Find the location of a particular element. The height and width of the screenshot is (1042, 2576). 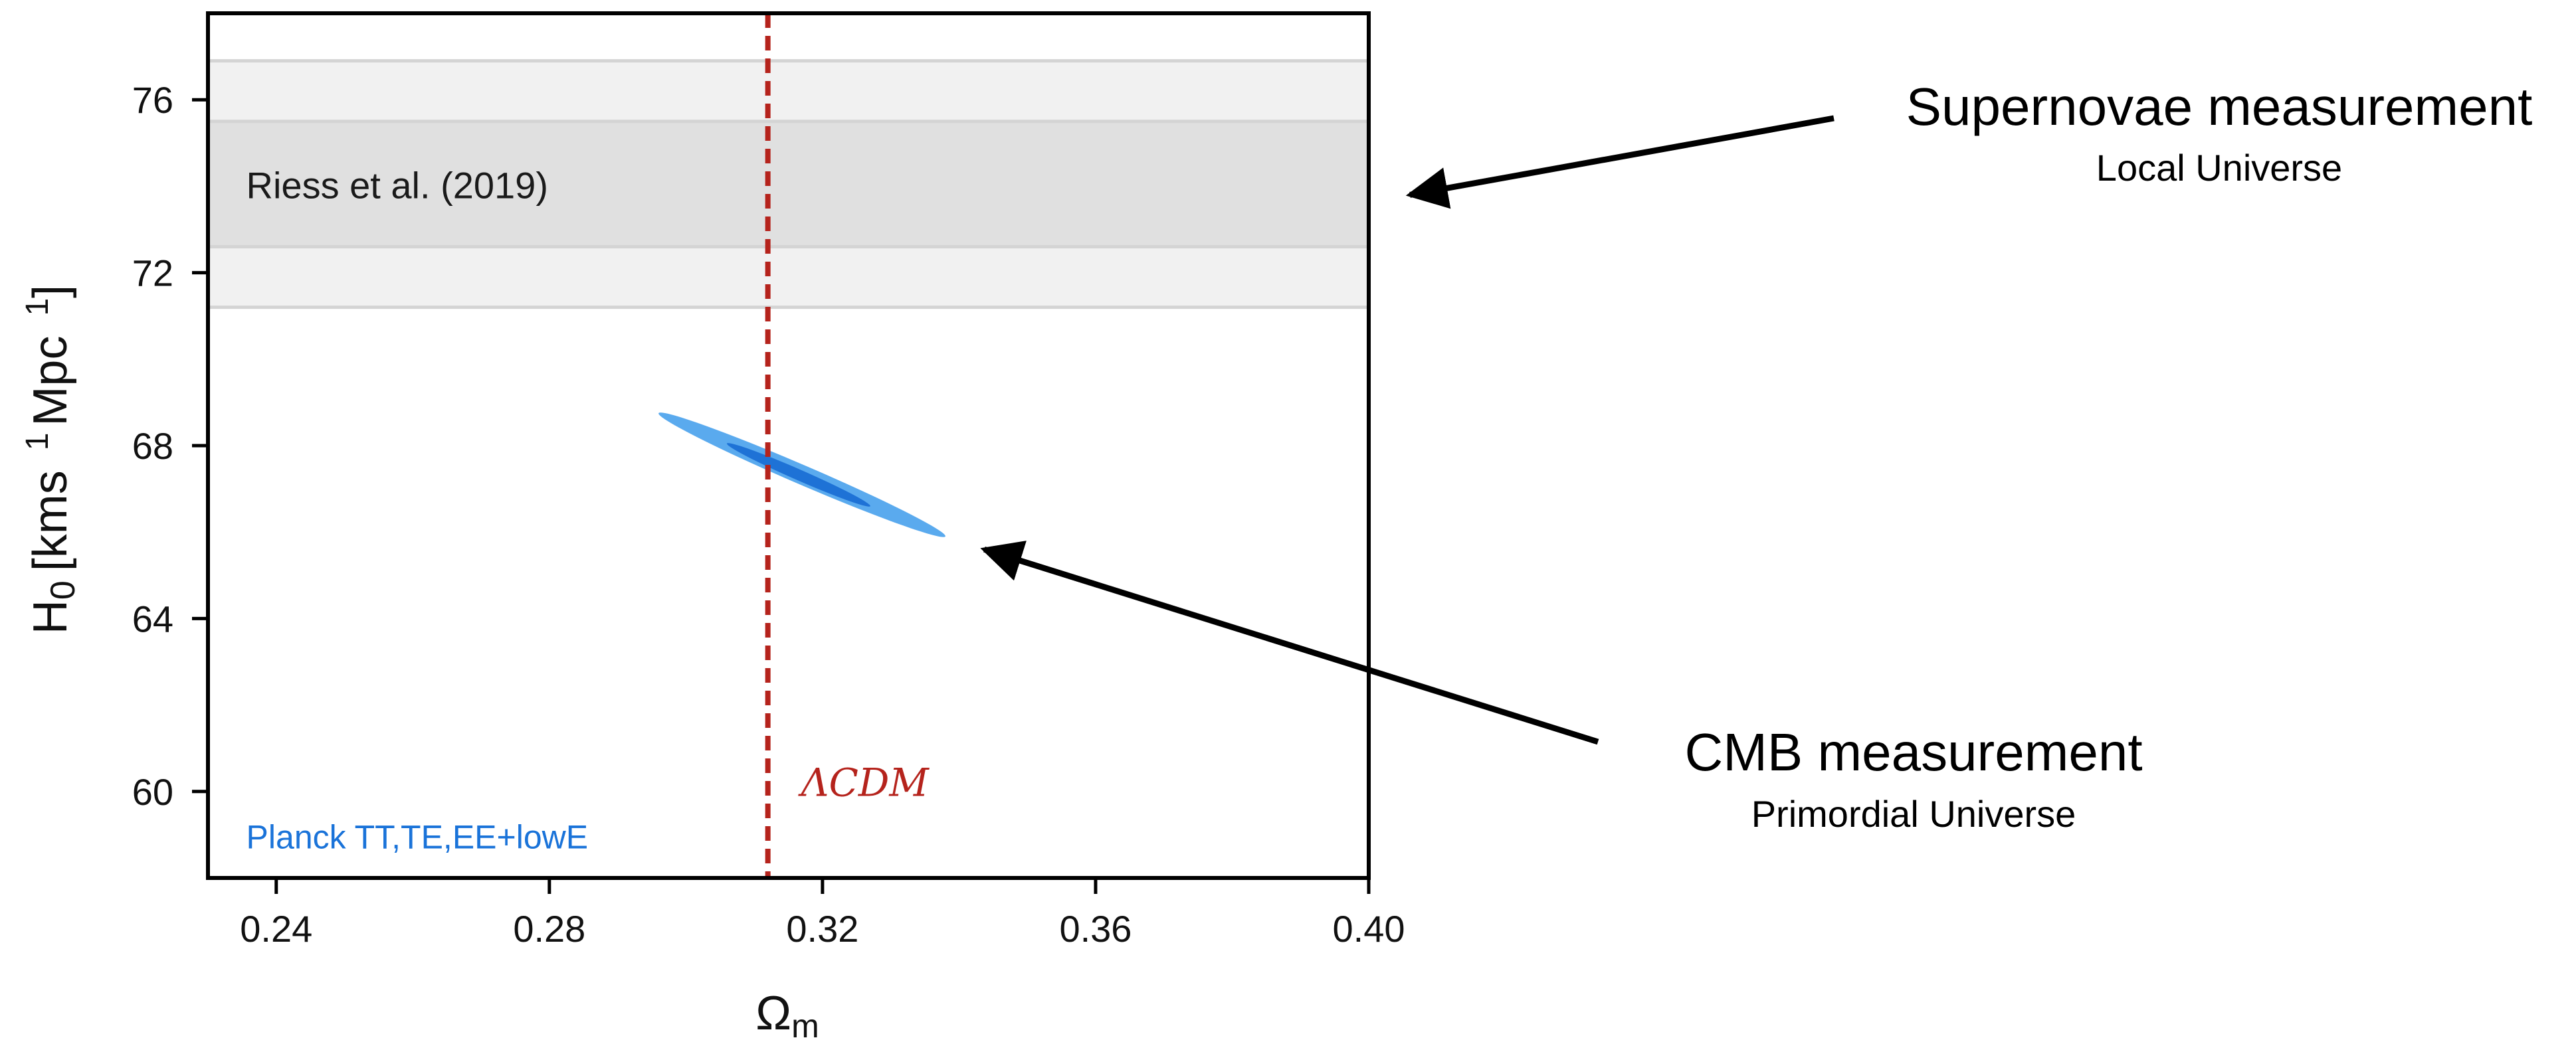

supernovae-title: Supernovae measurement is located at coordinates (2220, 106).